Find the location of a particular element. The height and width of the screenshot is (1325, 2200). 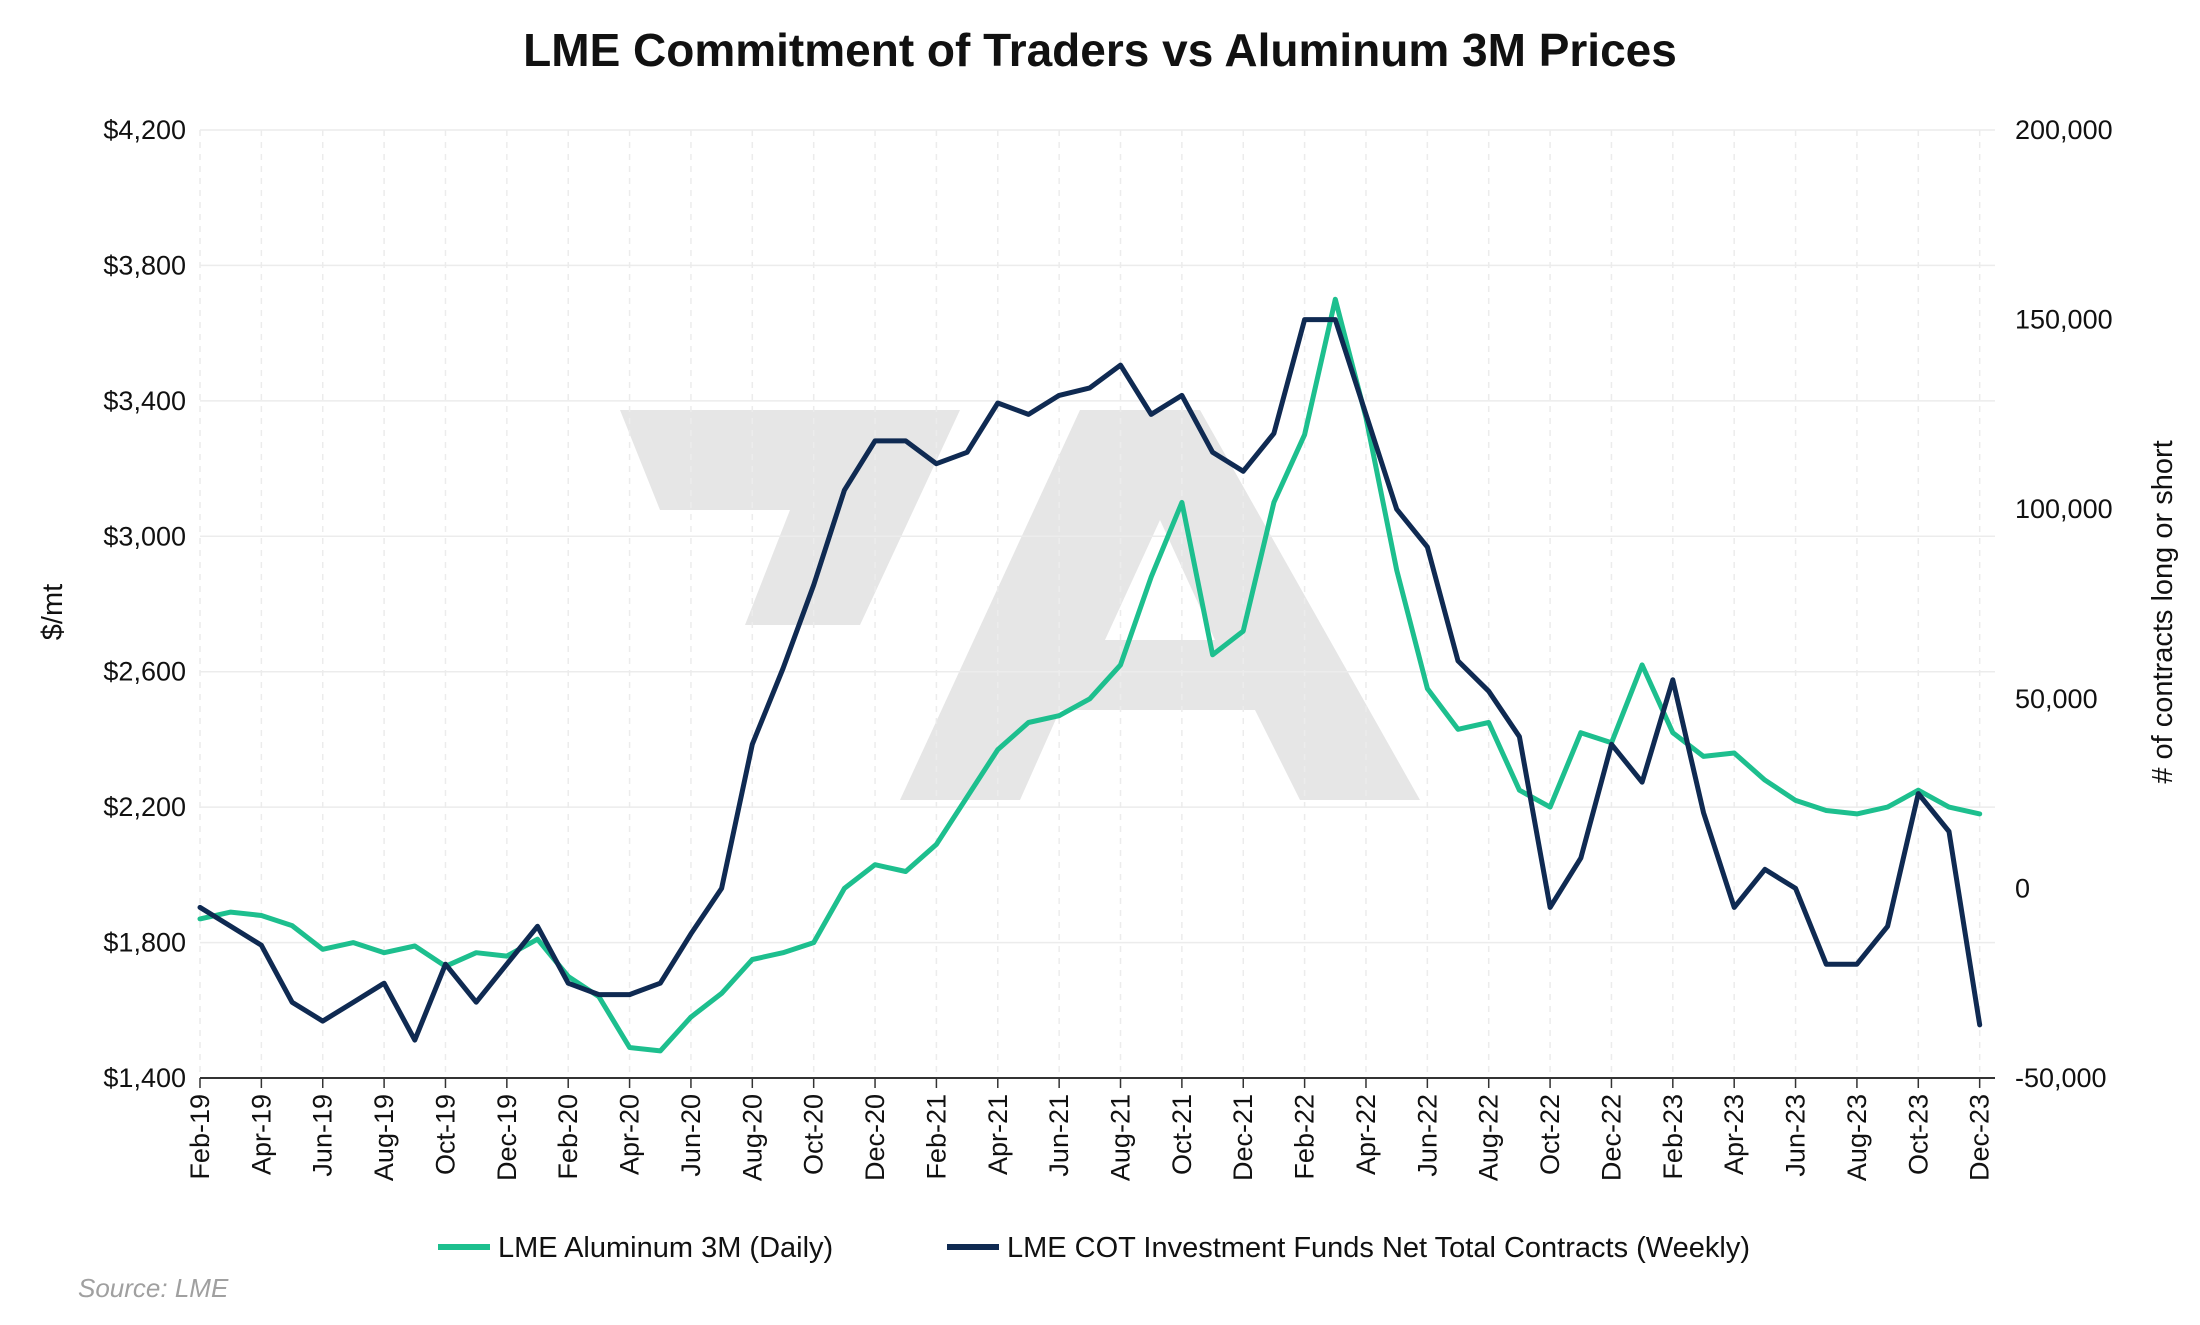

x-tick-label: Feb-23 is located at coordinates (1673, 1137).